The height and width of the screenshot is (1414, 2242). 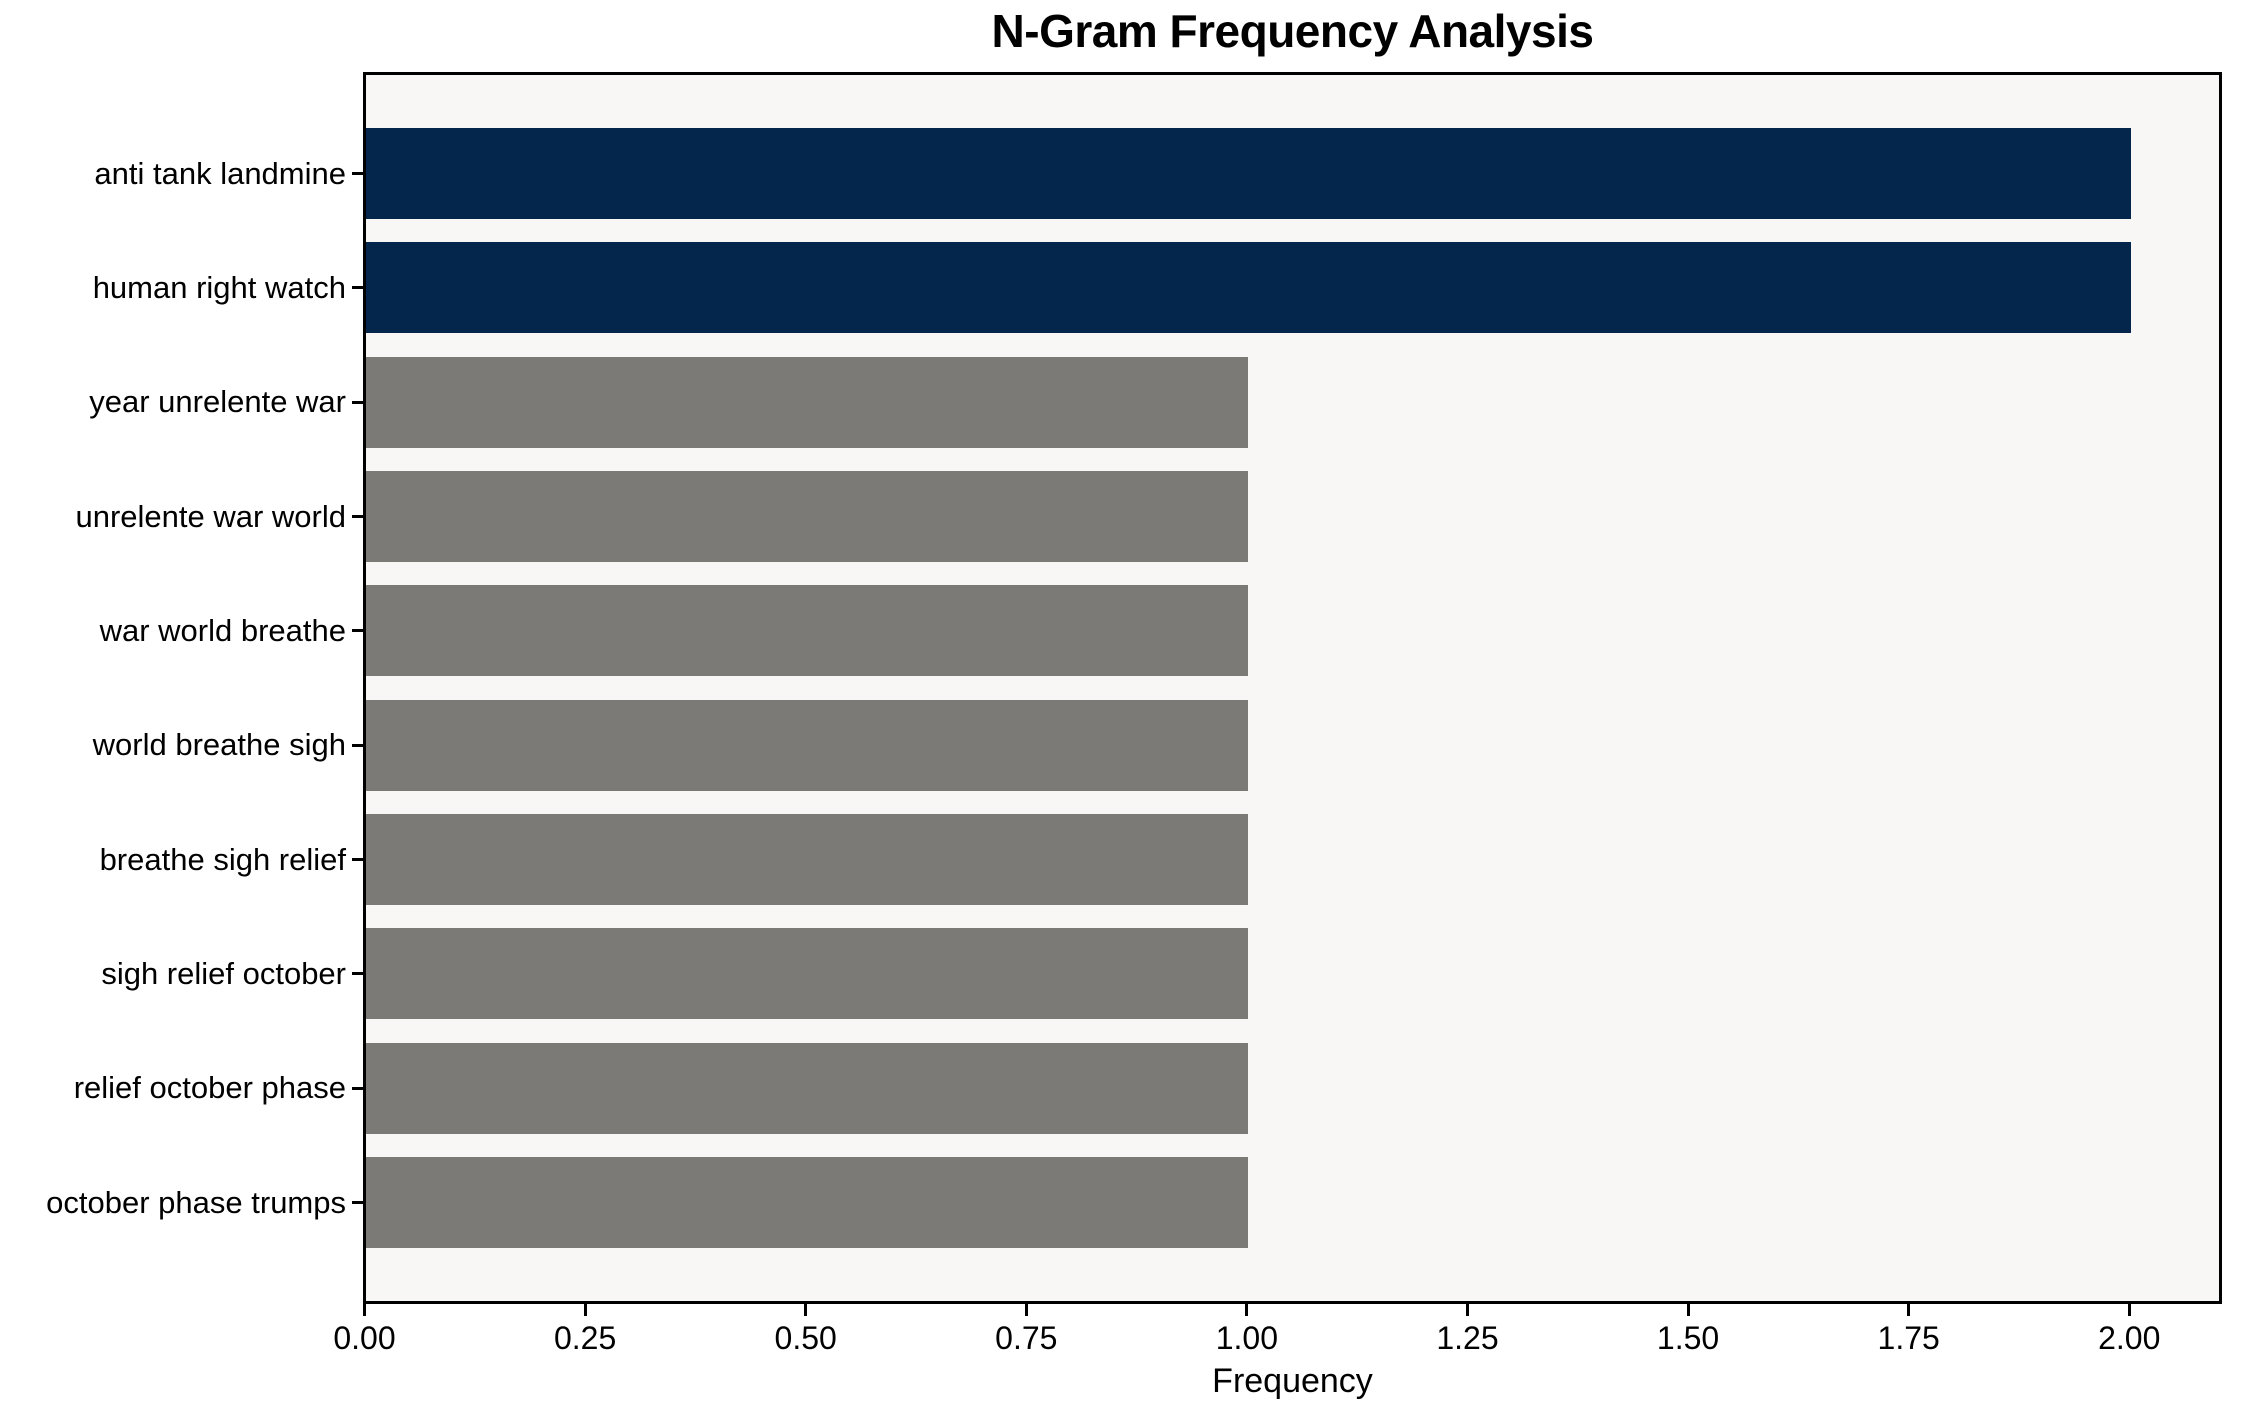 I want to click on y-tick-label-4: war world breathe, so click(x=222, y=630).